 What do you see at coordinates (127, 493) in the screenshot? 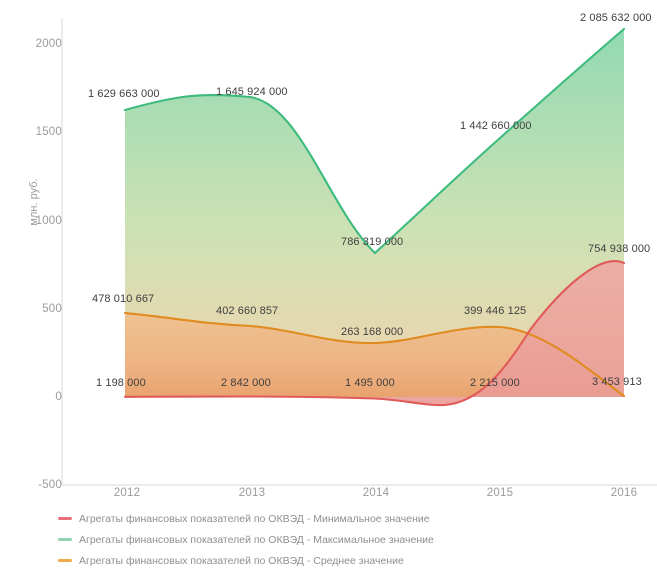
I see `x-tick-2012: 2012` at bounding box center [127, 493].